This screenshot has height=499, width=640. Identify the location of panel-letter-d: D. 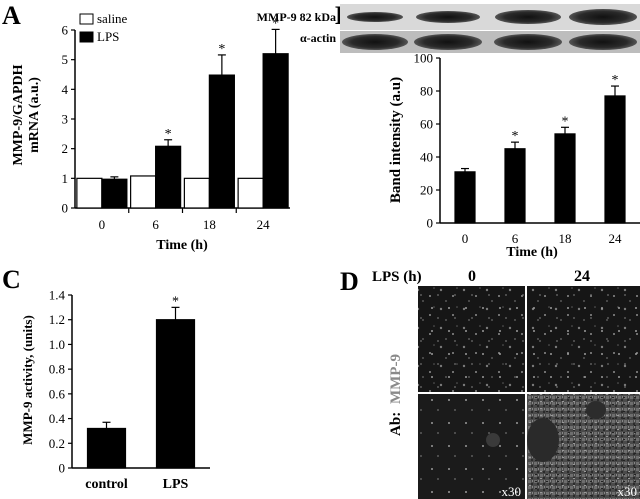
(349, 281).